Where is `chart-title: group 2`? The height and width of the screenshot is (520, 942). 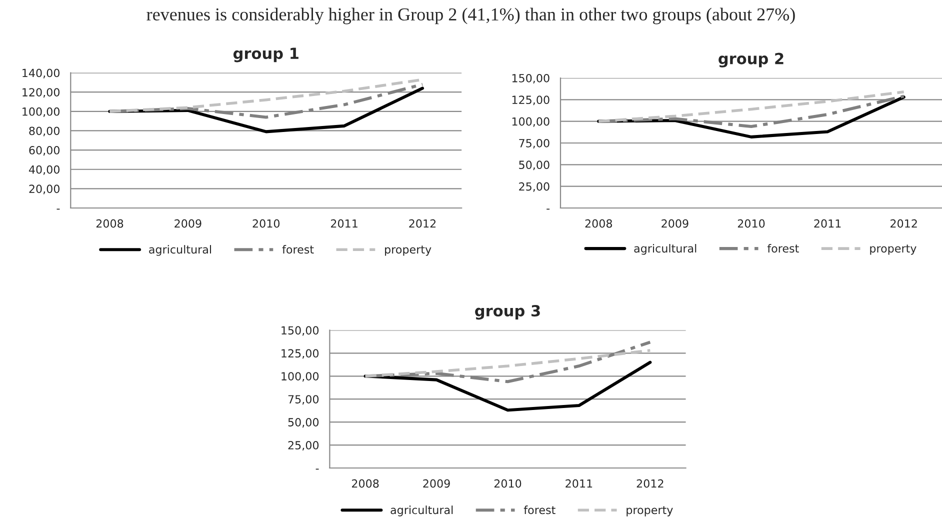 chart-title: group 2 is located at coordinates (751, 60).